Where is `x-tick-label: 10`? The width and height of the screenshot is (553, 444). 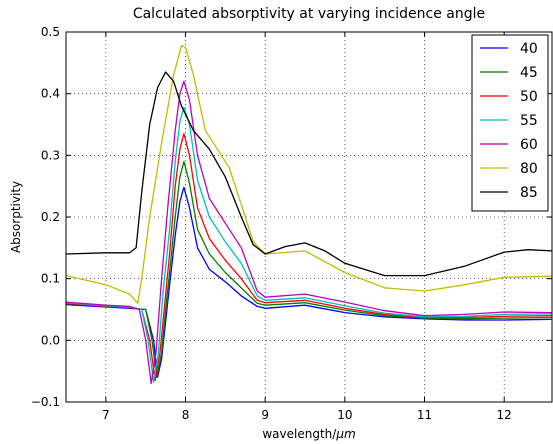
x-tick-label: 10 is located at coordinates (344, 415).